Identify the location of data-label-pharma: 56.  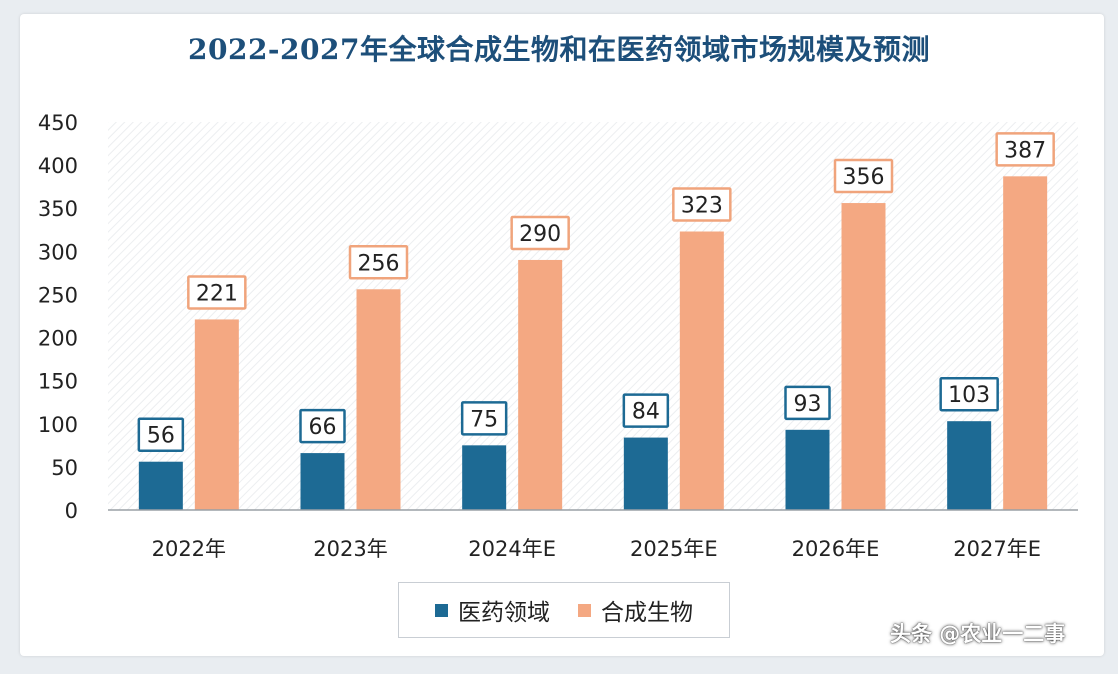
(161, 436).